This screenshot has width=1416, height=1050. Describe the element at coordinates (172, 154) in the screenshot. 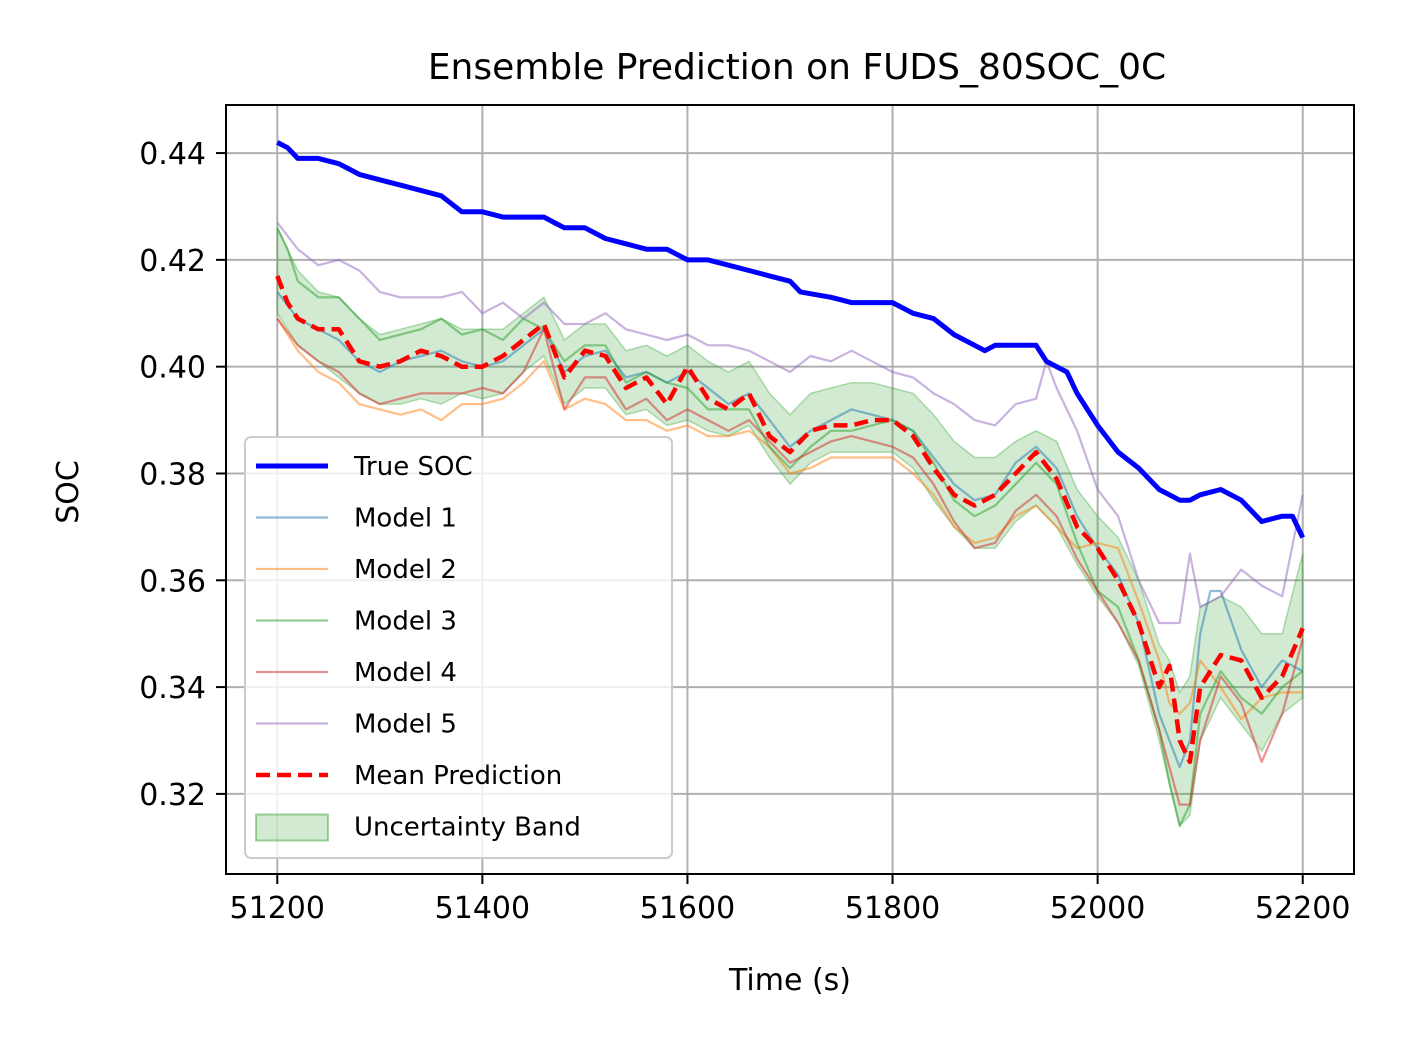

I see `y-tick-label: 0.44` at that location.